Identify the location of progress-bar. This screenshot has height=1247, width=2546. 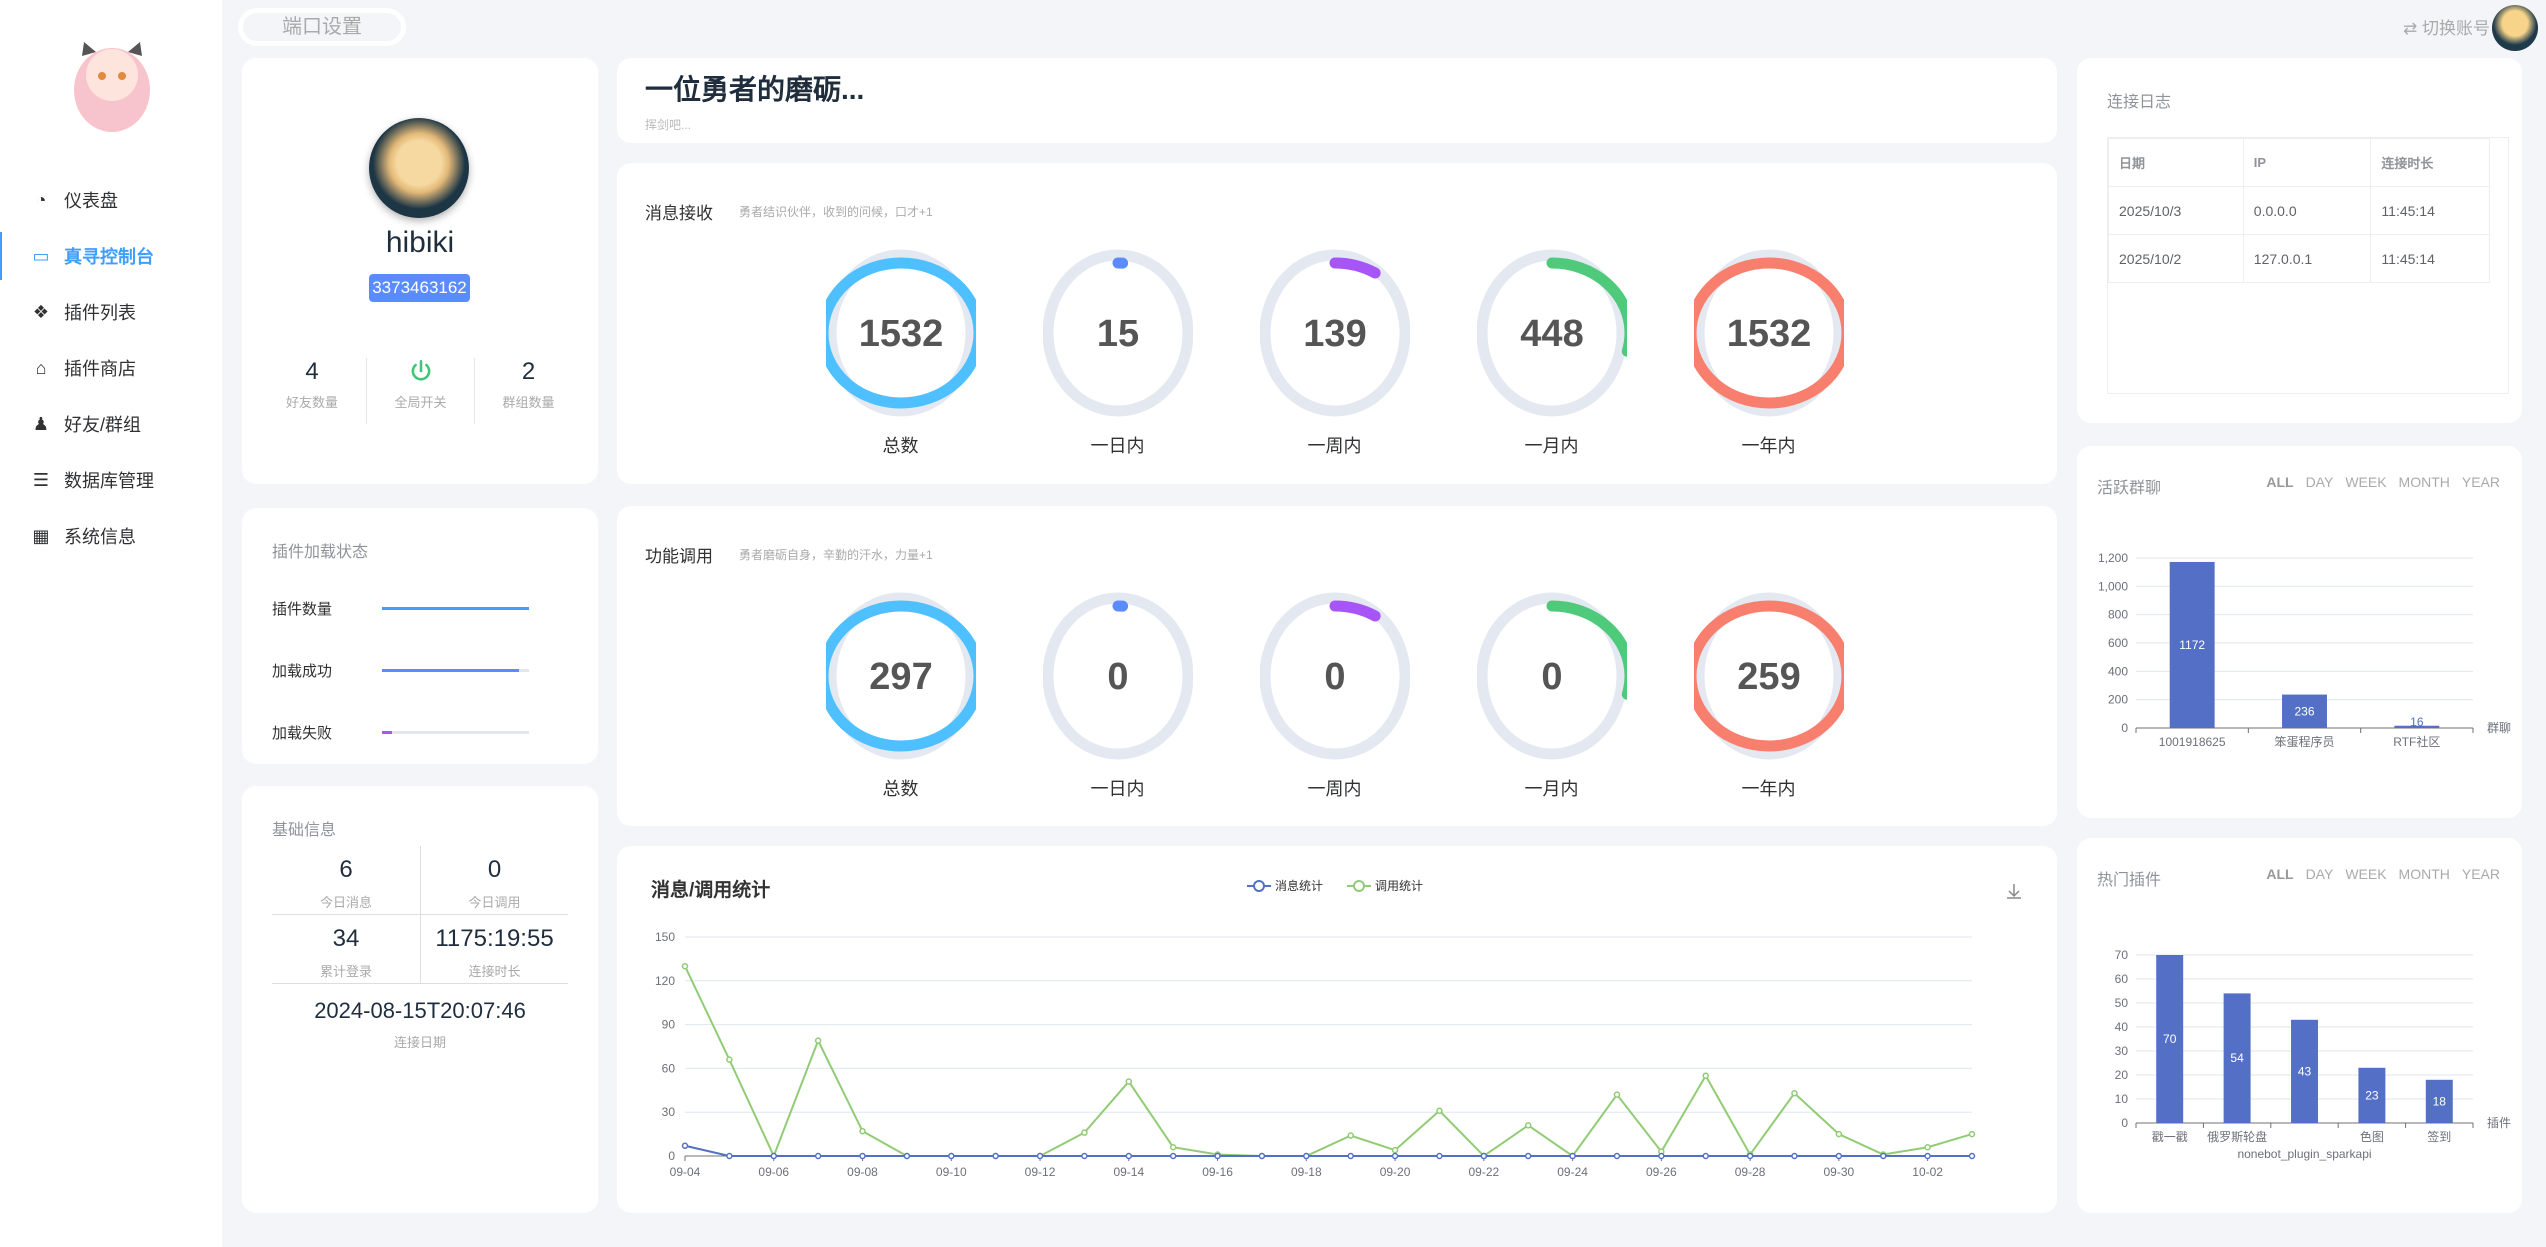
(455, 608).